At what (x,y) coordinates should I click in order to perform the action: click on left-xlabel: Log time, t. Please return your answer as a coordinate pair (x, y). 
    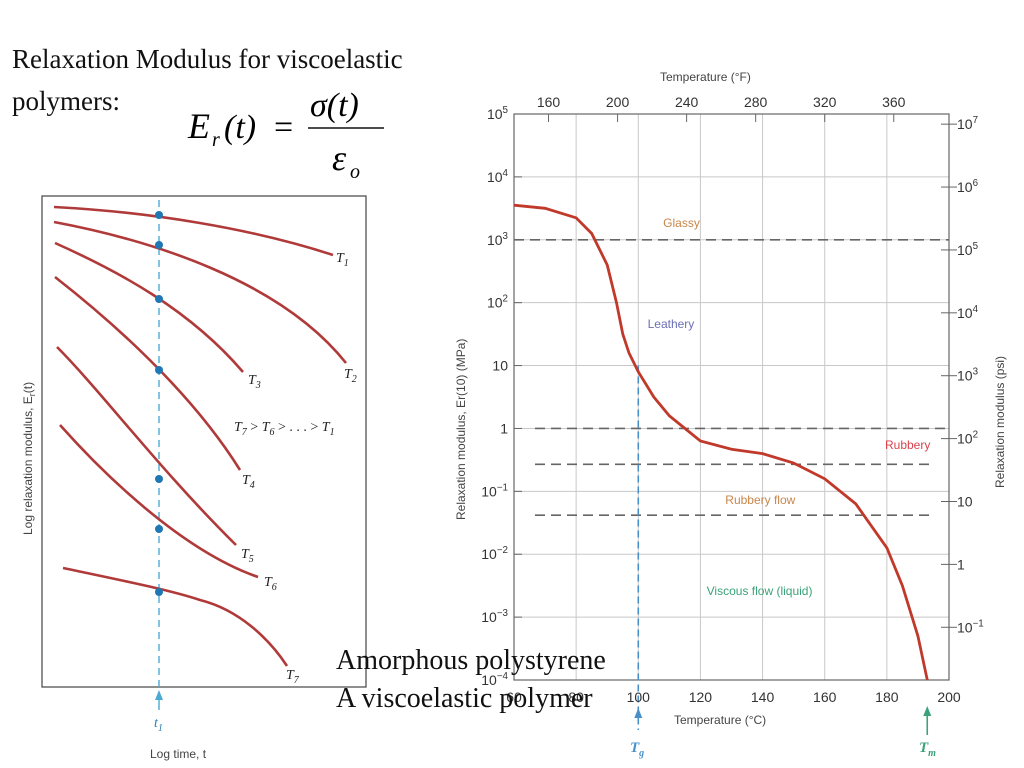
    Looking at the image, I should click on (178, 754).